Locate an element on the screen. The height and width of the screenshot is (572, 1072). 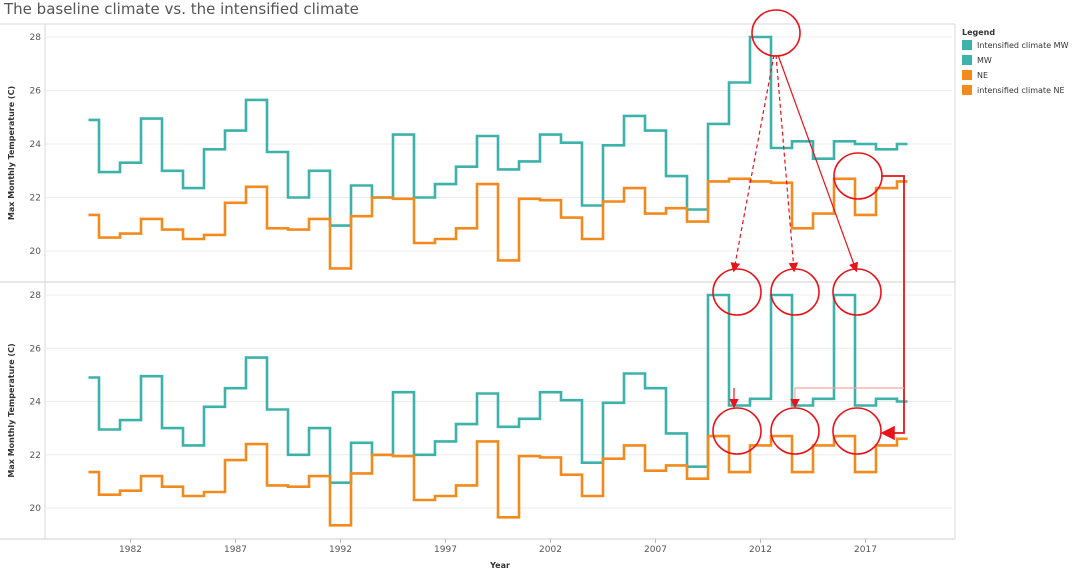
annotation-layer is located at coordinates (808, 232).